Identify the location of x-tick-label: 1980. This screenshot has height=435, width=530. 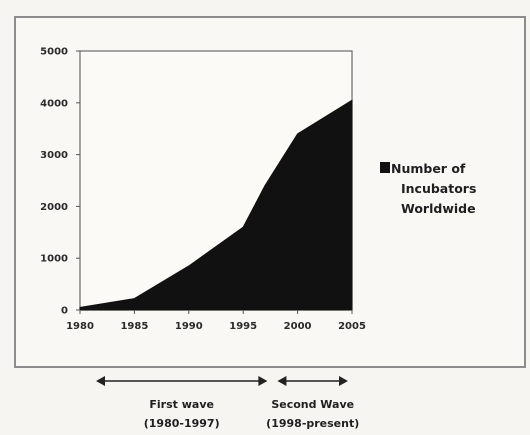
(80, 326).